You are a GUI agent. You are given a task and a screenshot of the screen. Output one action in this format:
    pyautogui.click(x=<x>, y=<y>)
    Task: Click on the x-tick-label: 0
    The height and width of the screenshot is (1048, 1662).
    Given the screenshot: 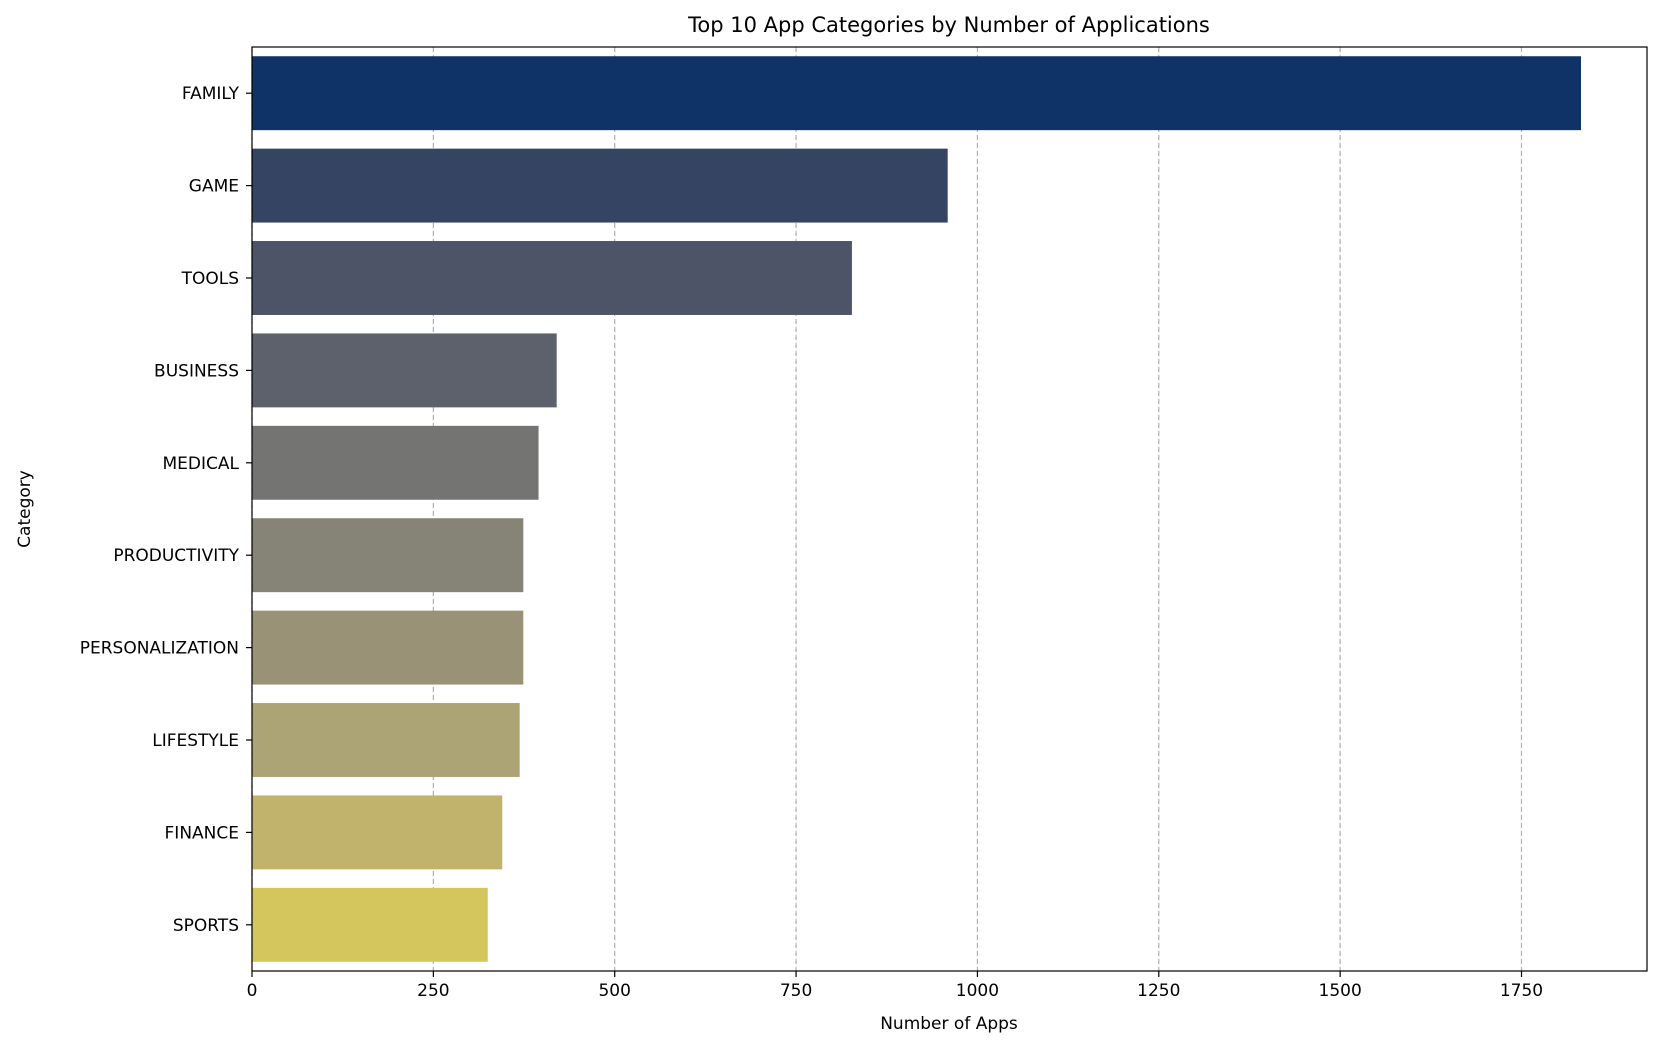 What is the action you would take?
    pyautogui.click(x=252, y=991)
    